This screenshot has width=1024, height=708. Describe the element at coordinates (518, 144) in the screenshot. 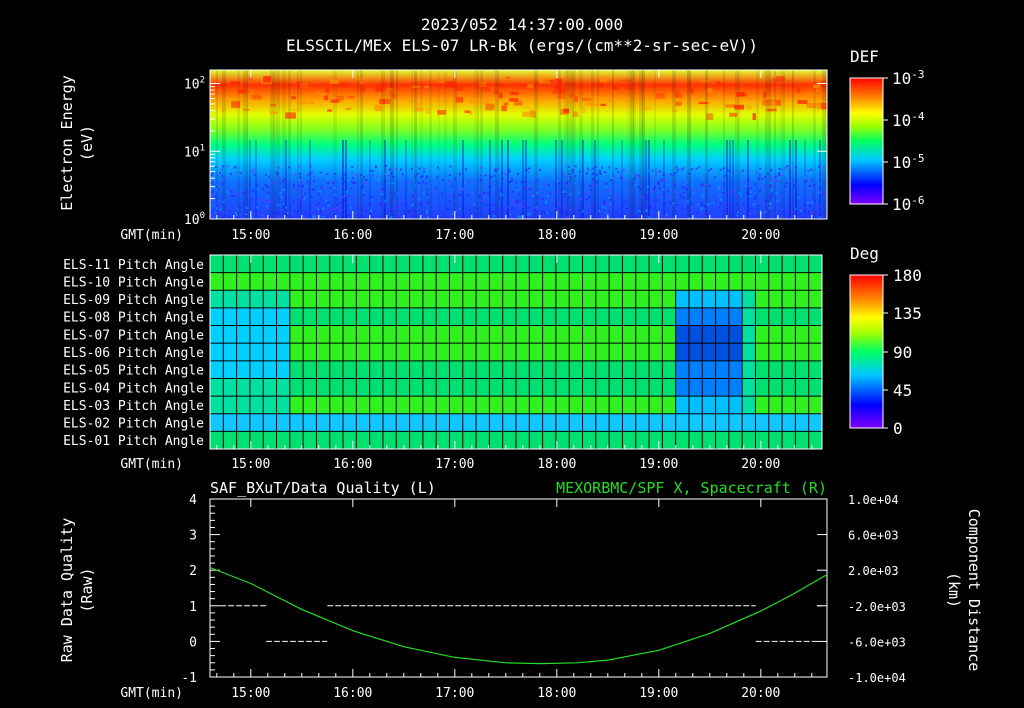

I see `energy-spectrogram-frame` at that location.